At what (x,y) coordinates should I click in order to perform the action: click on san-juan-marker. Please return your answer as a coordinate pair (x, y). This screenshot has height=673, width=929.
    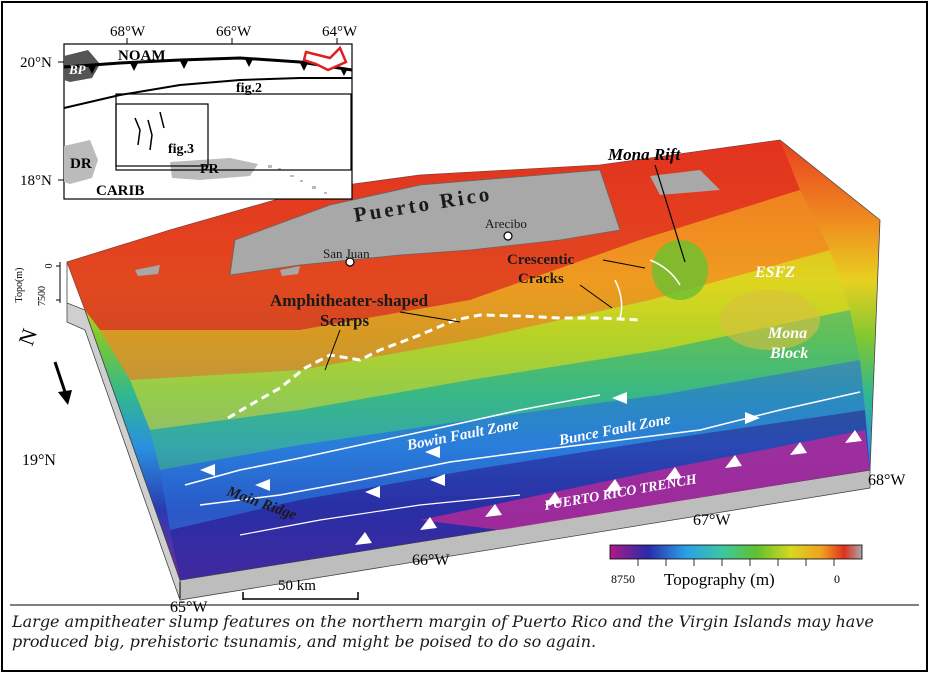
    Looking at the image, I should click on (350, 262).